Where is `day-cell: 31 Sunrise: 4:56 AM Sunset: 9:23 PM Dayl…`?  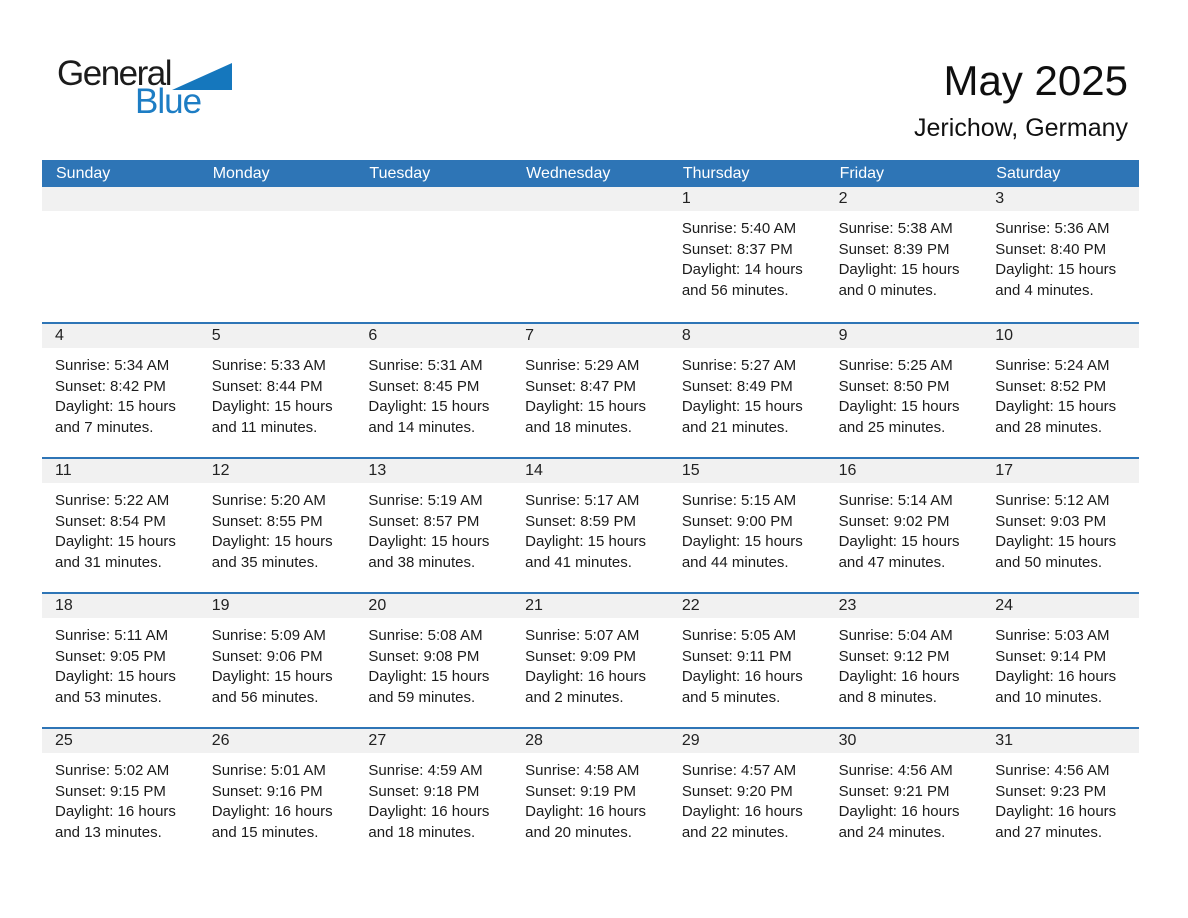
day-cell: 31 Sunrise: 4:56 AM Sunset: 9:23 PM Dayl… is located at coordinates (1060, 795).